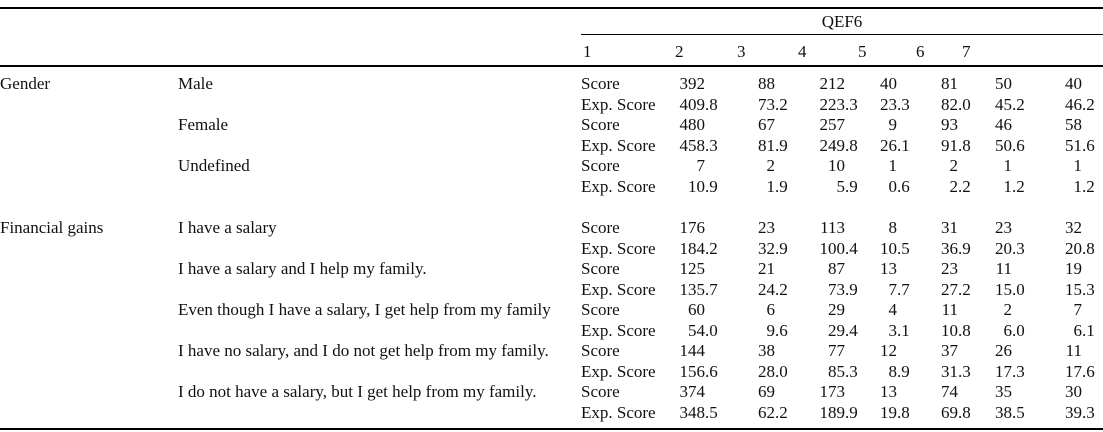  I want to click on score-int: 13, so click(888, 268).